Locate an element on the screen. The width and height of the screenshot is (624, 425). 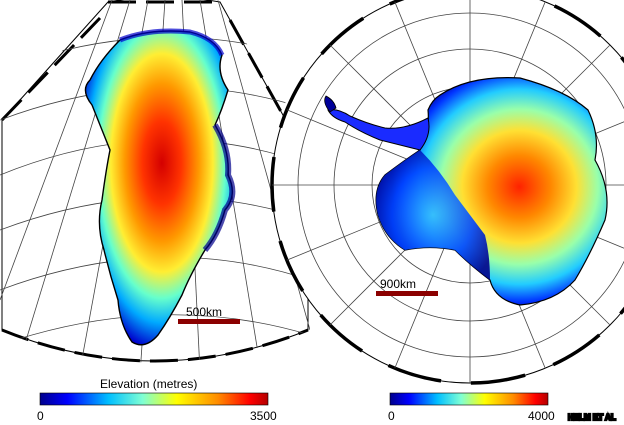
greenland-scale-bar is located at coordinates (209, 321).